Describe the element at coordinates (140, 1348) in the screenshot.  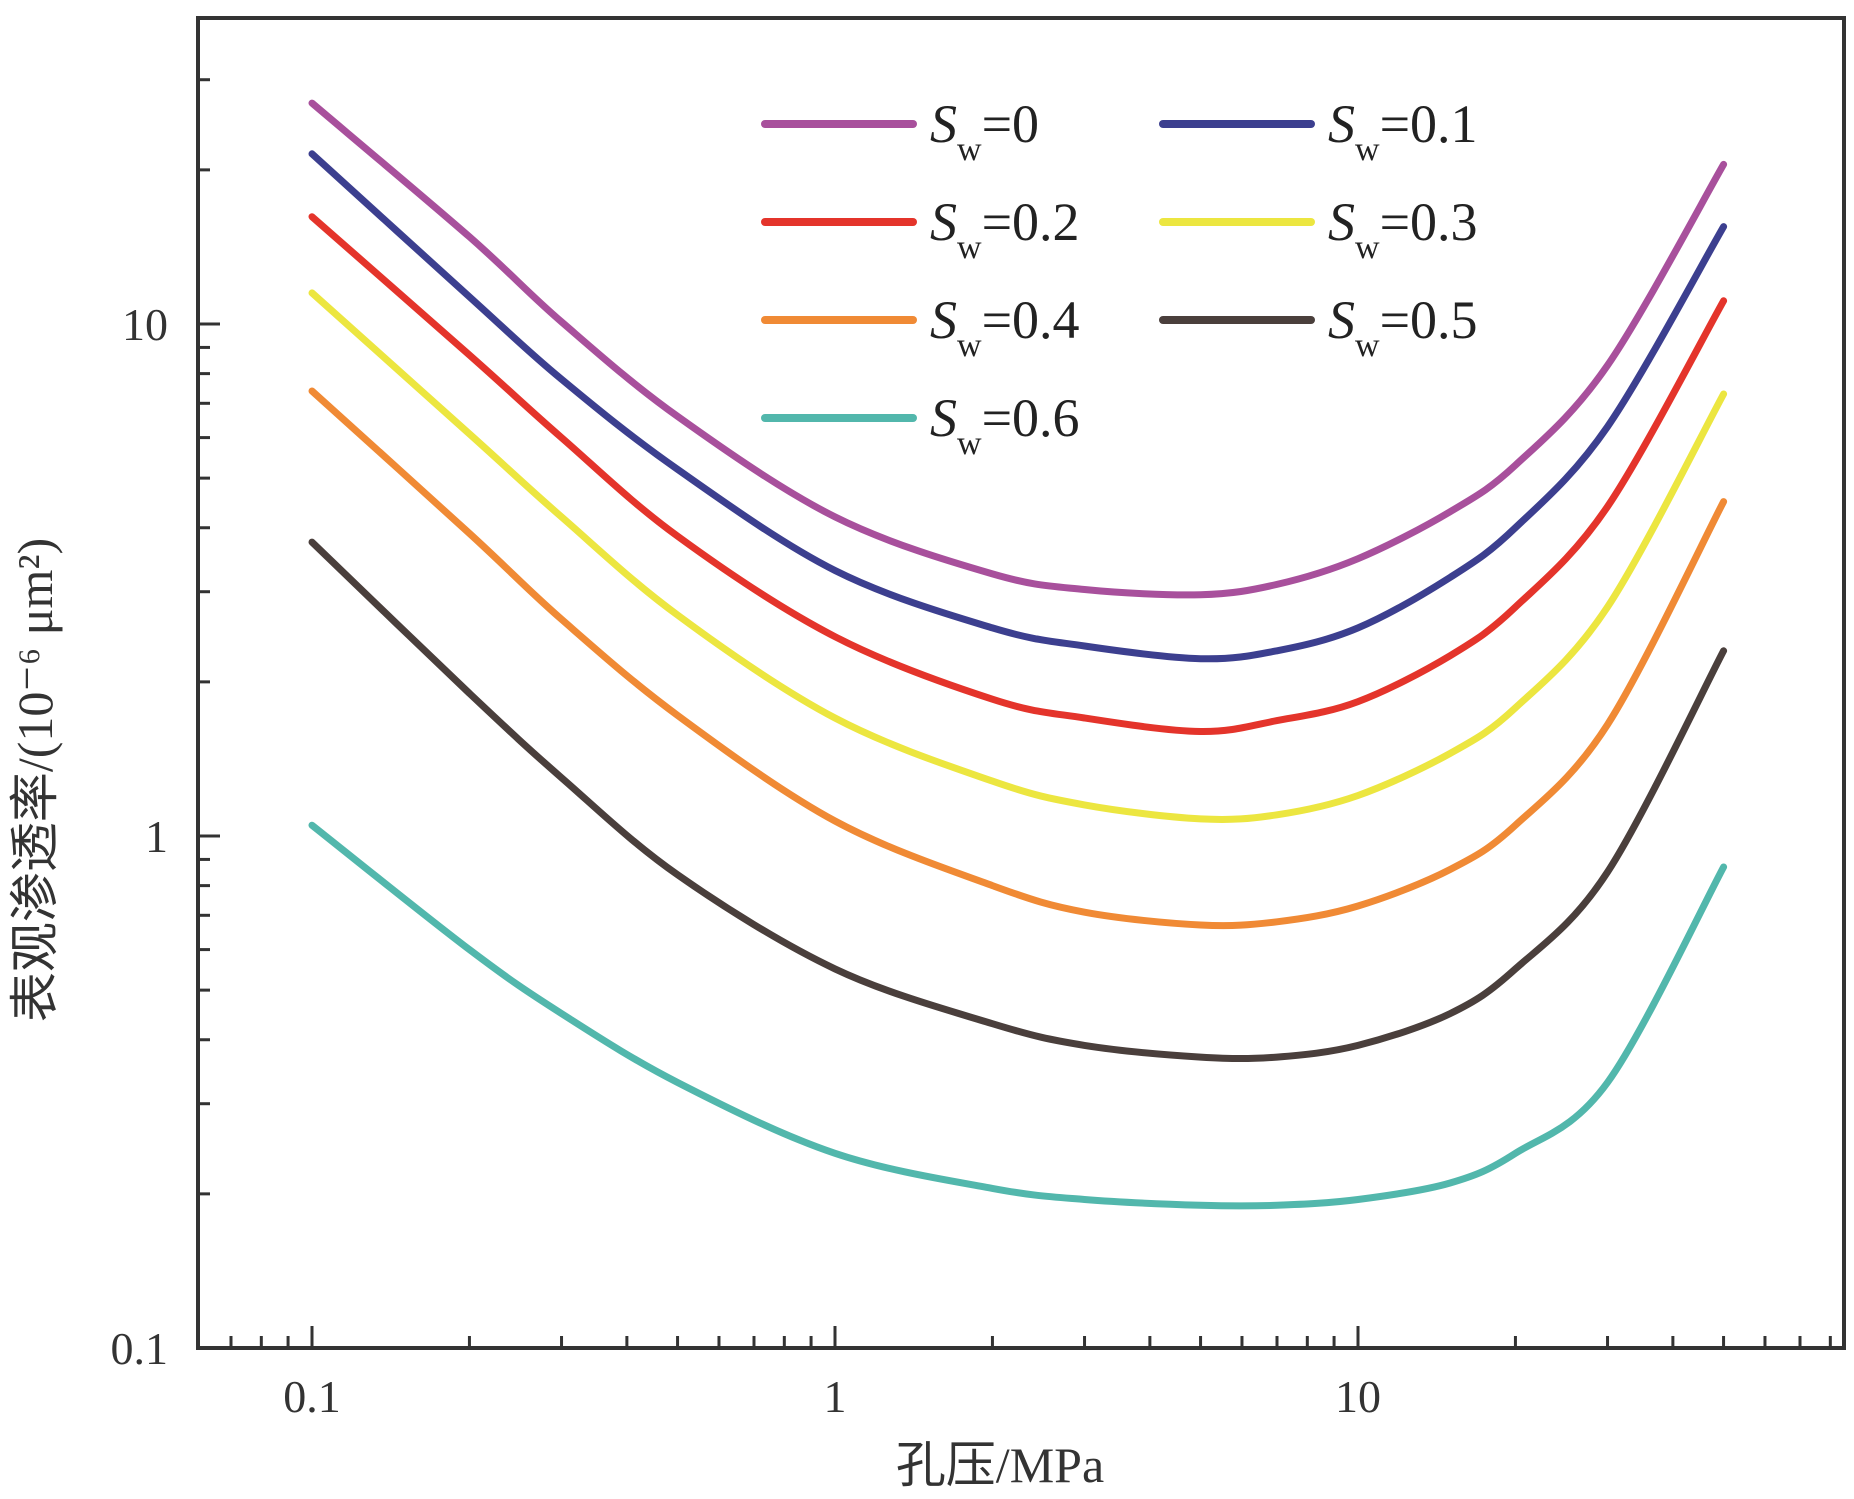
I see `y-tick-label: 0.1` at that location.